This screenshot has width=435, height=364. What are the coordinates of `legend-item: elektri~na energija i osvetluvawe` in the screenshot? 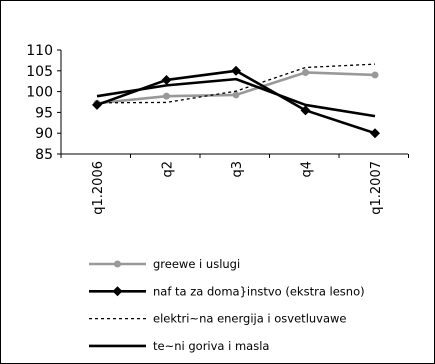 It's located at (218, 319).